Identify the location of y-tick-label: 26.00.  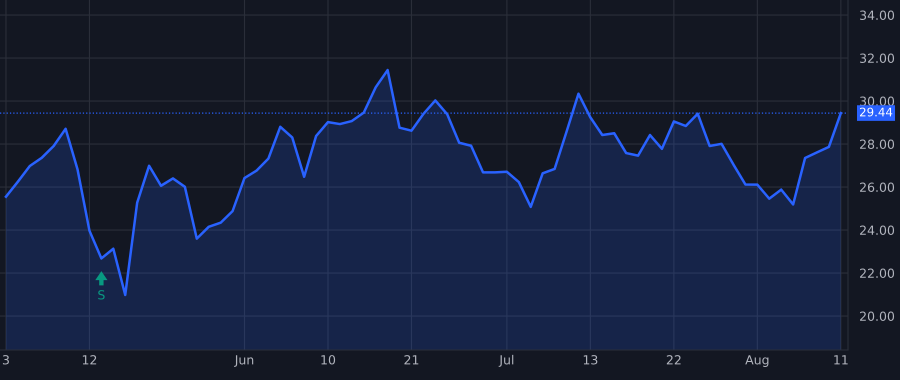
(877, 187).